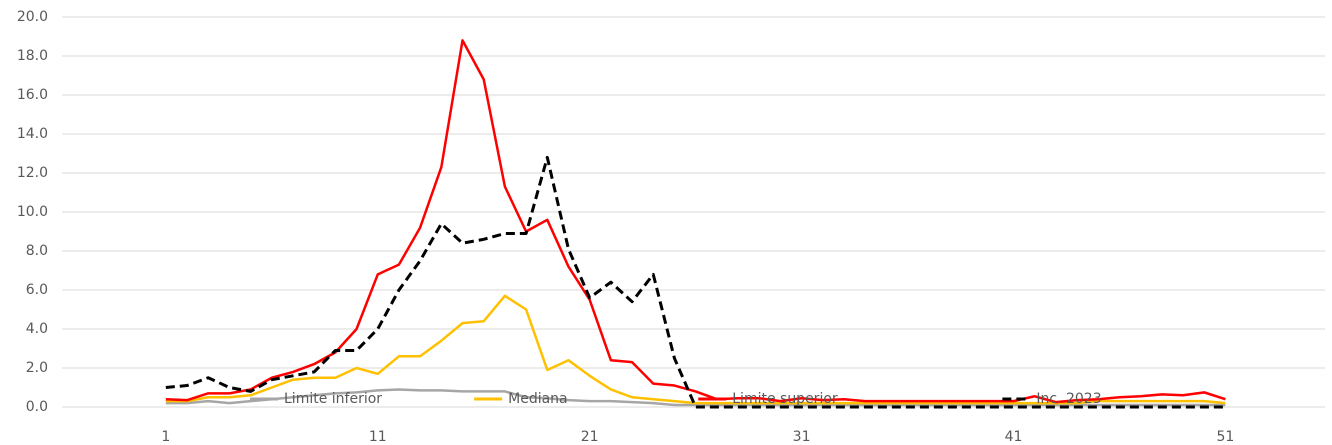 The width and height of the screenshot is (1332, 445). Describe the element at coordinates (1225, 437) in the screenshot. I see `x-tick-label: 51` at that location.